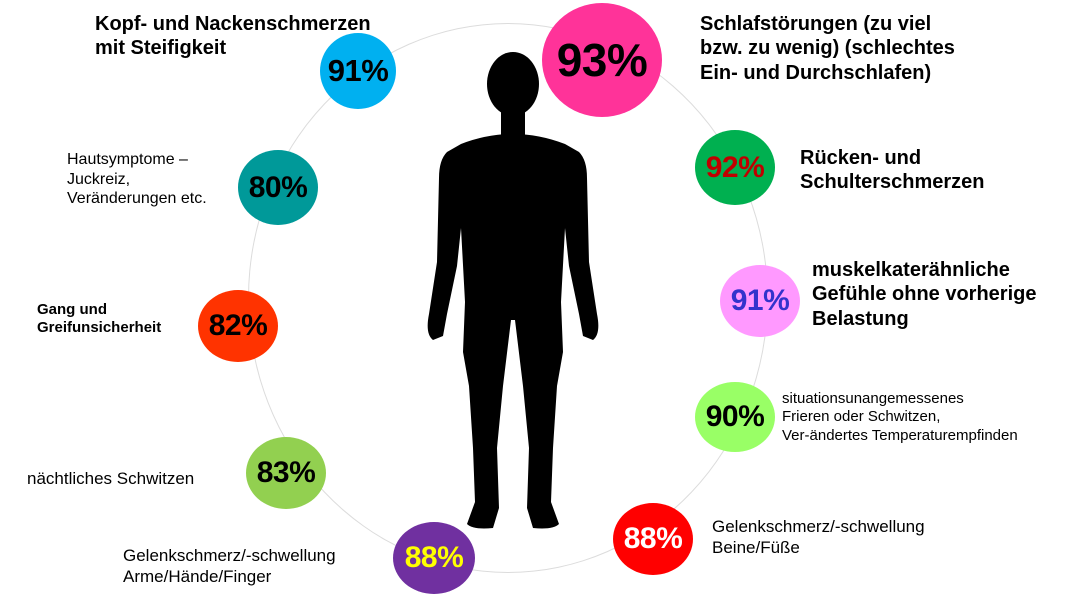 This screenshot has height=603, width=1073. What do you see at coordinates (816, 24) in the screenshot?
I see `symptom-label-line: Schlafstörungen (zu viel` at bounding box center [816, 24].